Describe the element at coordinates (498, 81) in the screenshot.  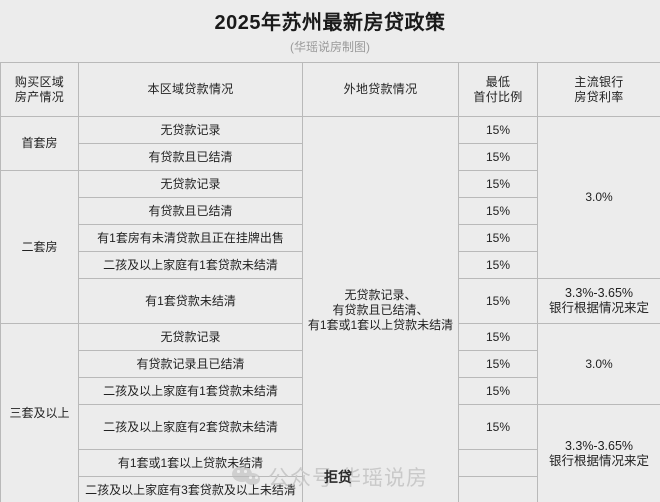
I see `col-header-down-payment-line1: 最低` at that location.